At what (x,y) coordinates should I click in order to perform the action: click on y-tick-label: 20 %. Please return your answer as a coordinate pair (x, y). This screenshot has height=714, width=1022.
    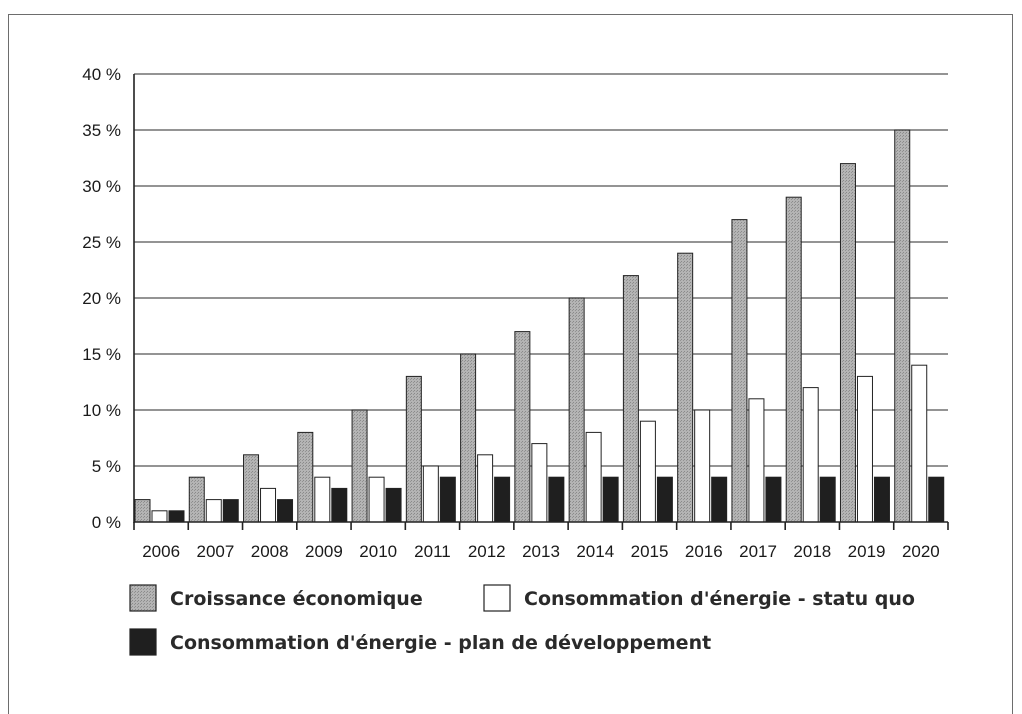
    Looking at the image, I should click on (101, 298).